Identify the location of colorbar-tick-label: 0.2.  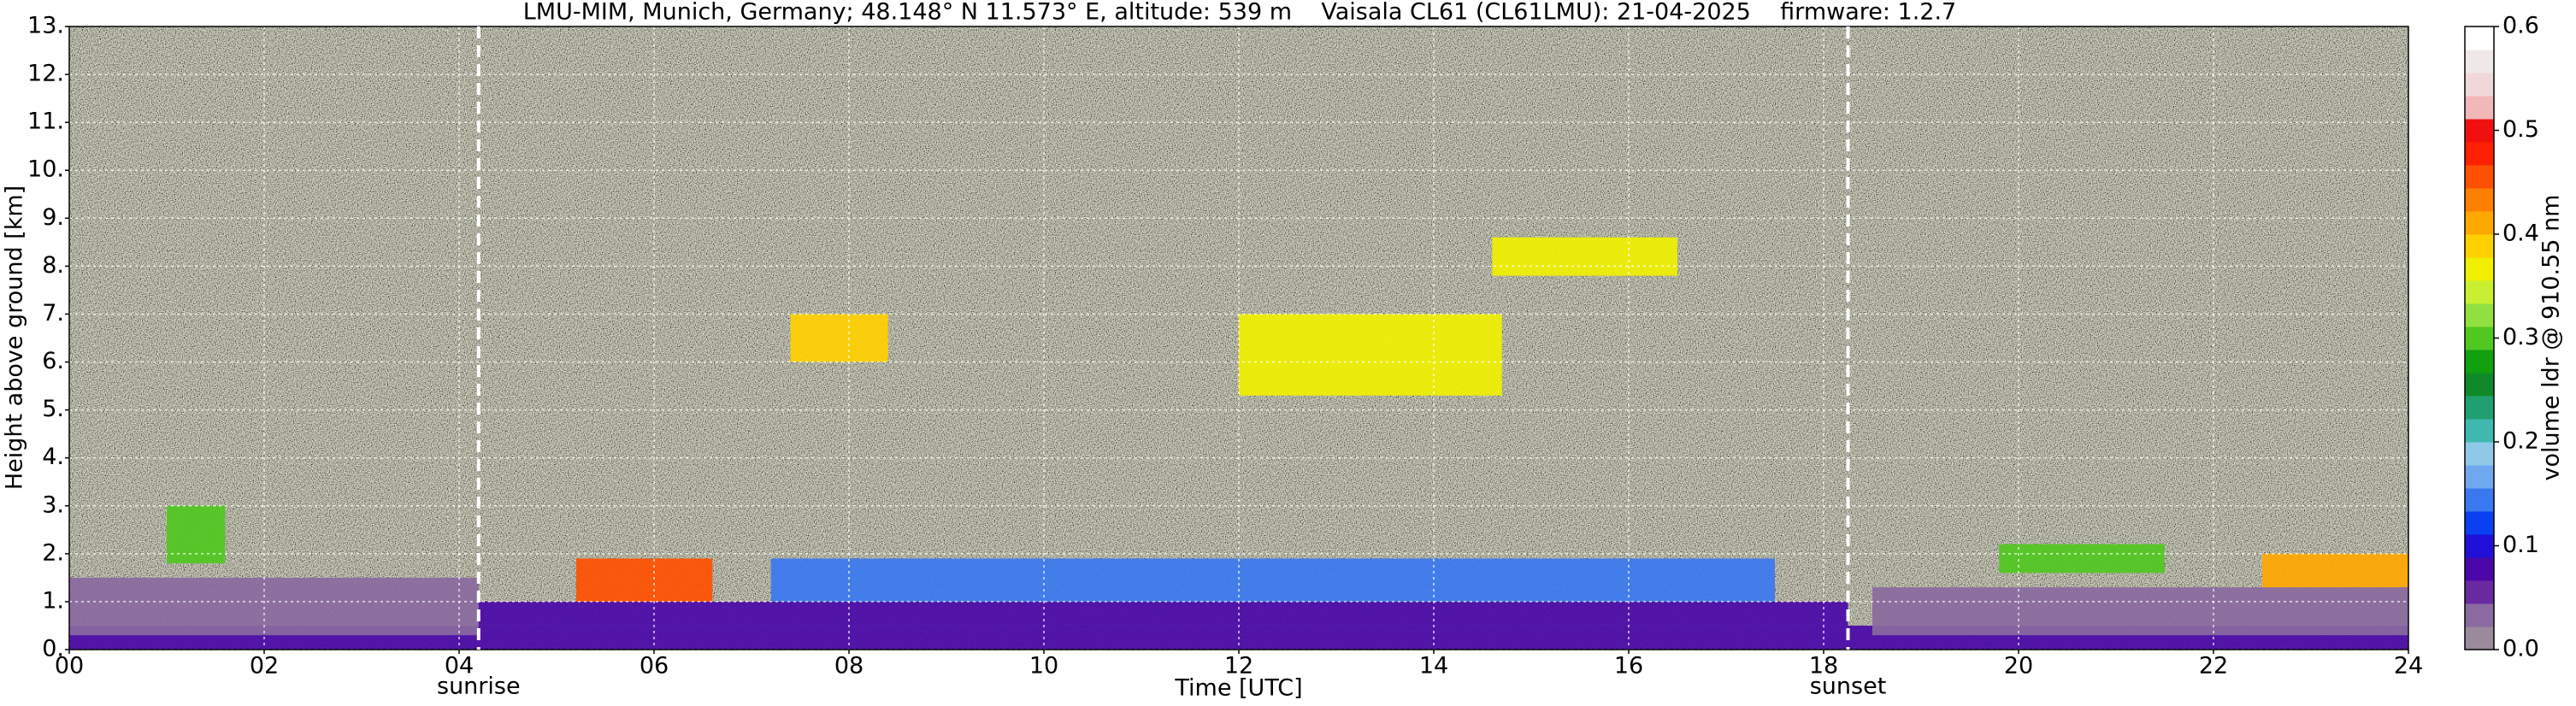
(2520, 441).